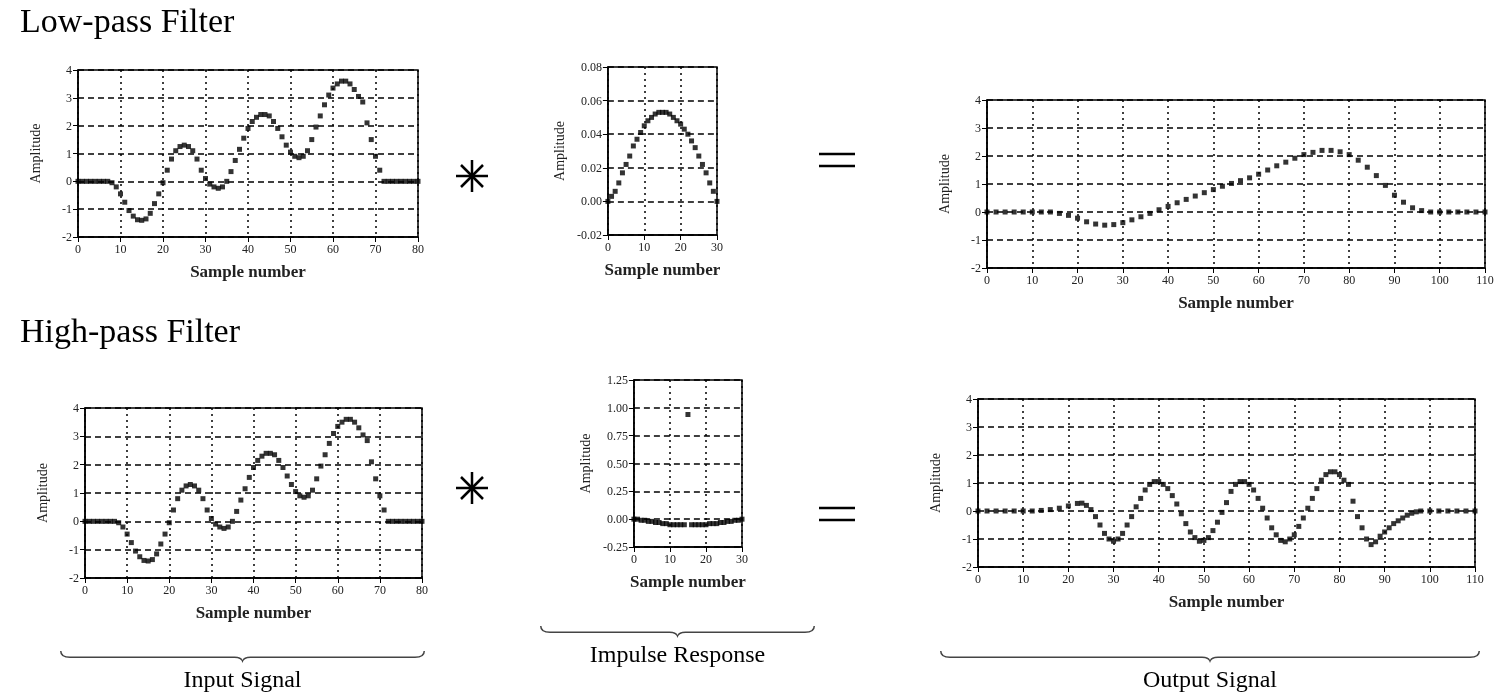 The image size is (1501, 694). What do you see at coordinates (1429, 579) in the screenshot?
I see `x-tick-label: 100` at bounding box center [1429, 579].